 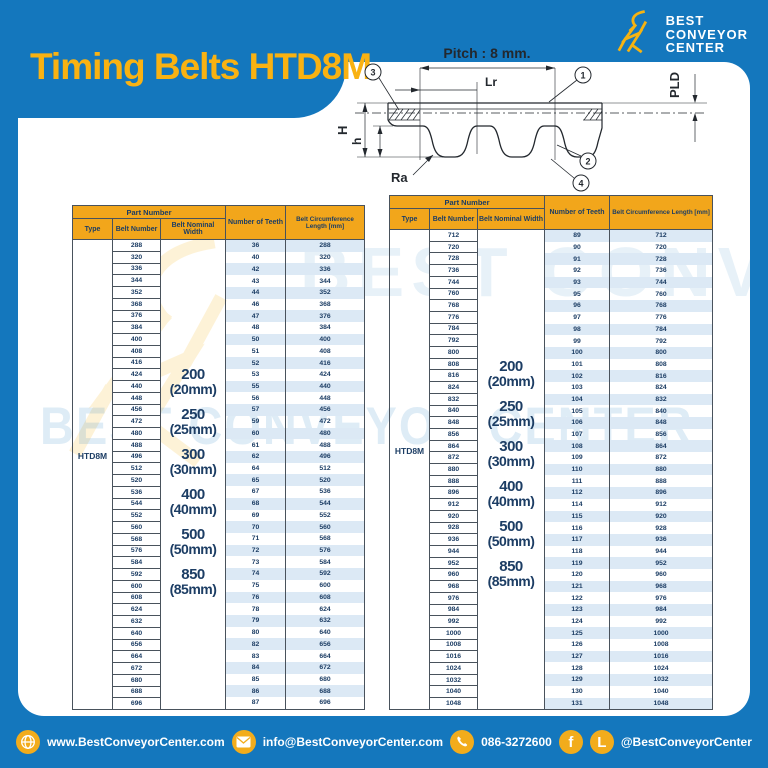 I want to click on width-value: 400, so click(x=193, y=494).